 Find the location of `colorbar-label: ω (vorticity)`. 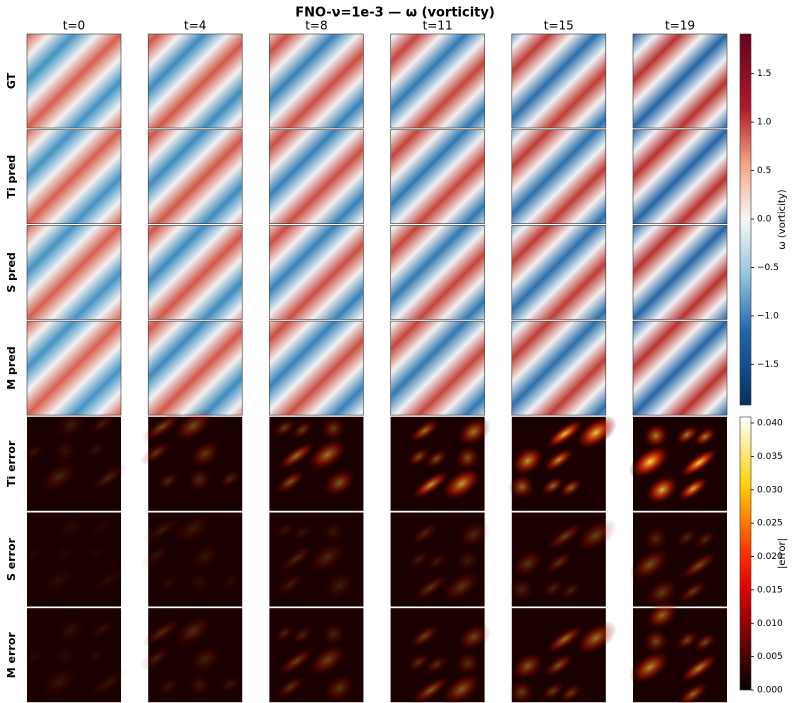

colorbar-label: ω (vorticity) is located at coordinates (782, 219).